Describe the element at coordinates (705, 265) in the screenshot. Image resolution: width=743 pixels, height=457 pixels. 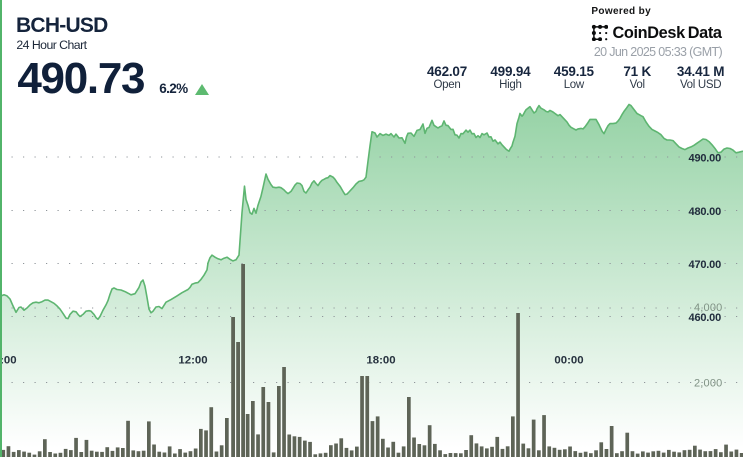
I see `svg-text: 470.00` at that location.